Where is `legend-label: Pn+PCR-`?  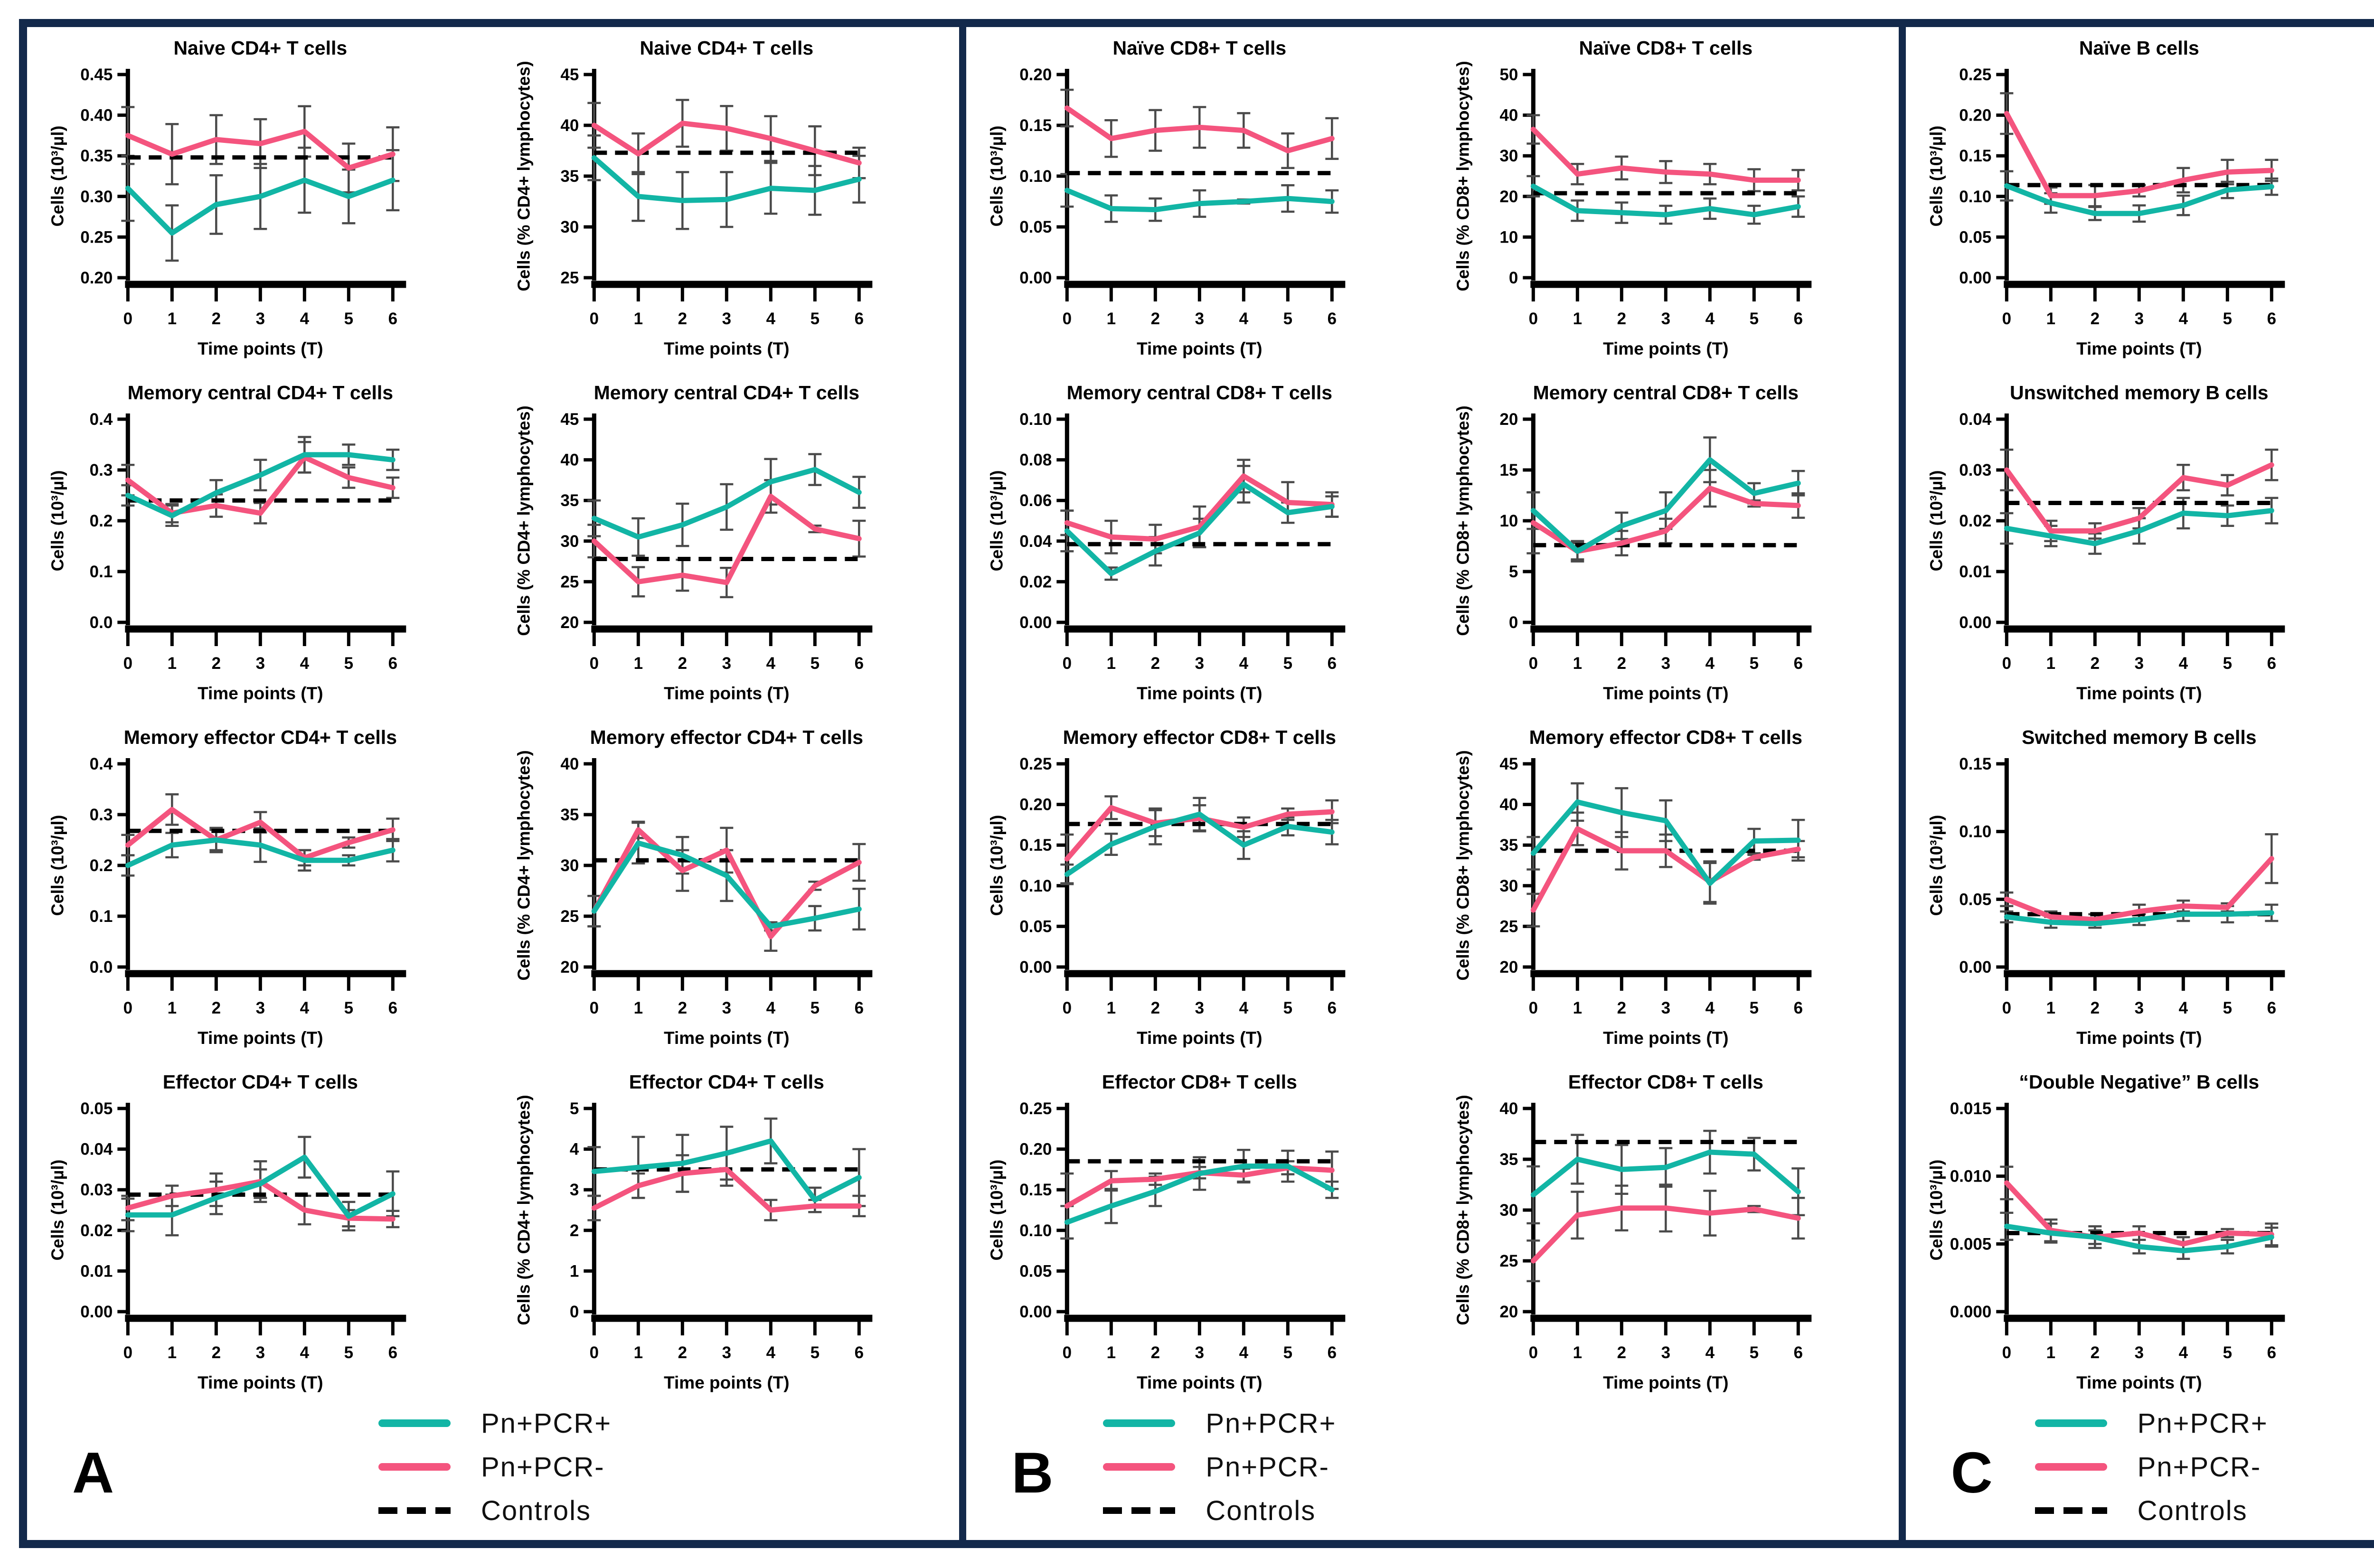 legend-label: Pn+PCR- is located at coordinates (543, 1467).